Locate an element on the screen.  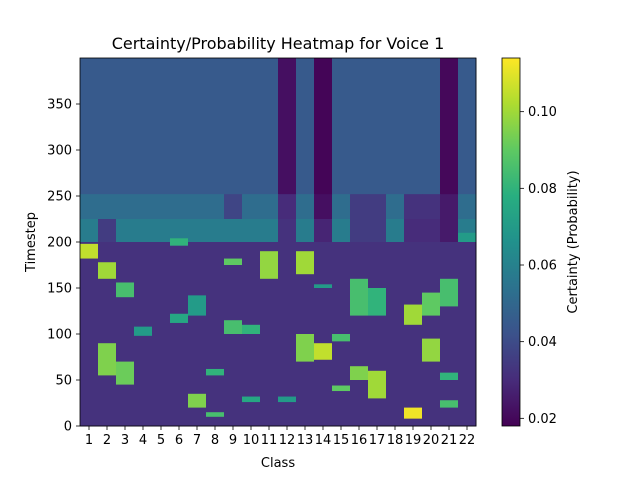
y-axis-ticks: 0 50 100 150 200 250 300 350 is located at coordinates (63, 266).